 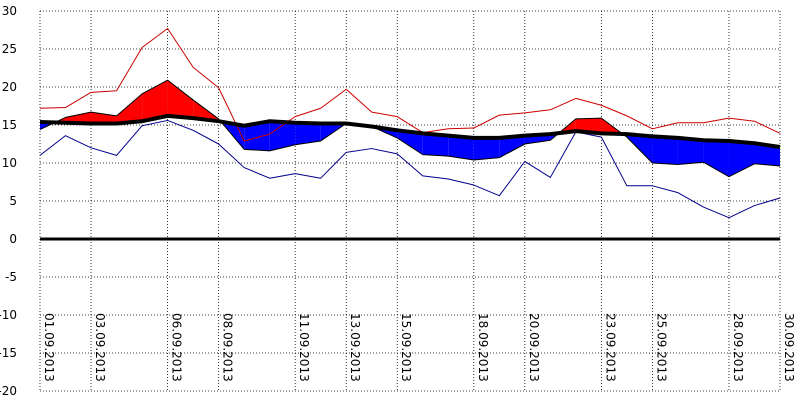 I want to click on norm-temperature-line, so click(x=410, y=131).